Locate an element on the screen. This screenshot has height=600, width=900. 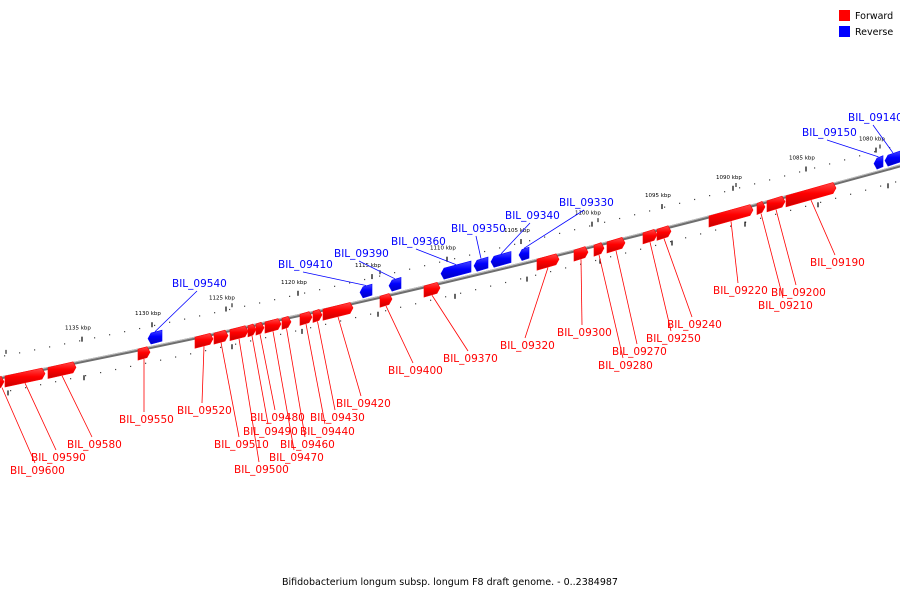
gene-label-bil-09360: BIL_09360 is located at coordinates (418, 242).